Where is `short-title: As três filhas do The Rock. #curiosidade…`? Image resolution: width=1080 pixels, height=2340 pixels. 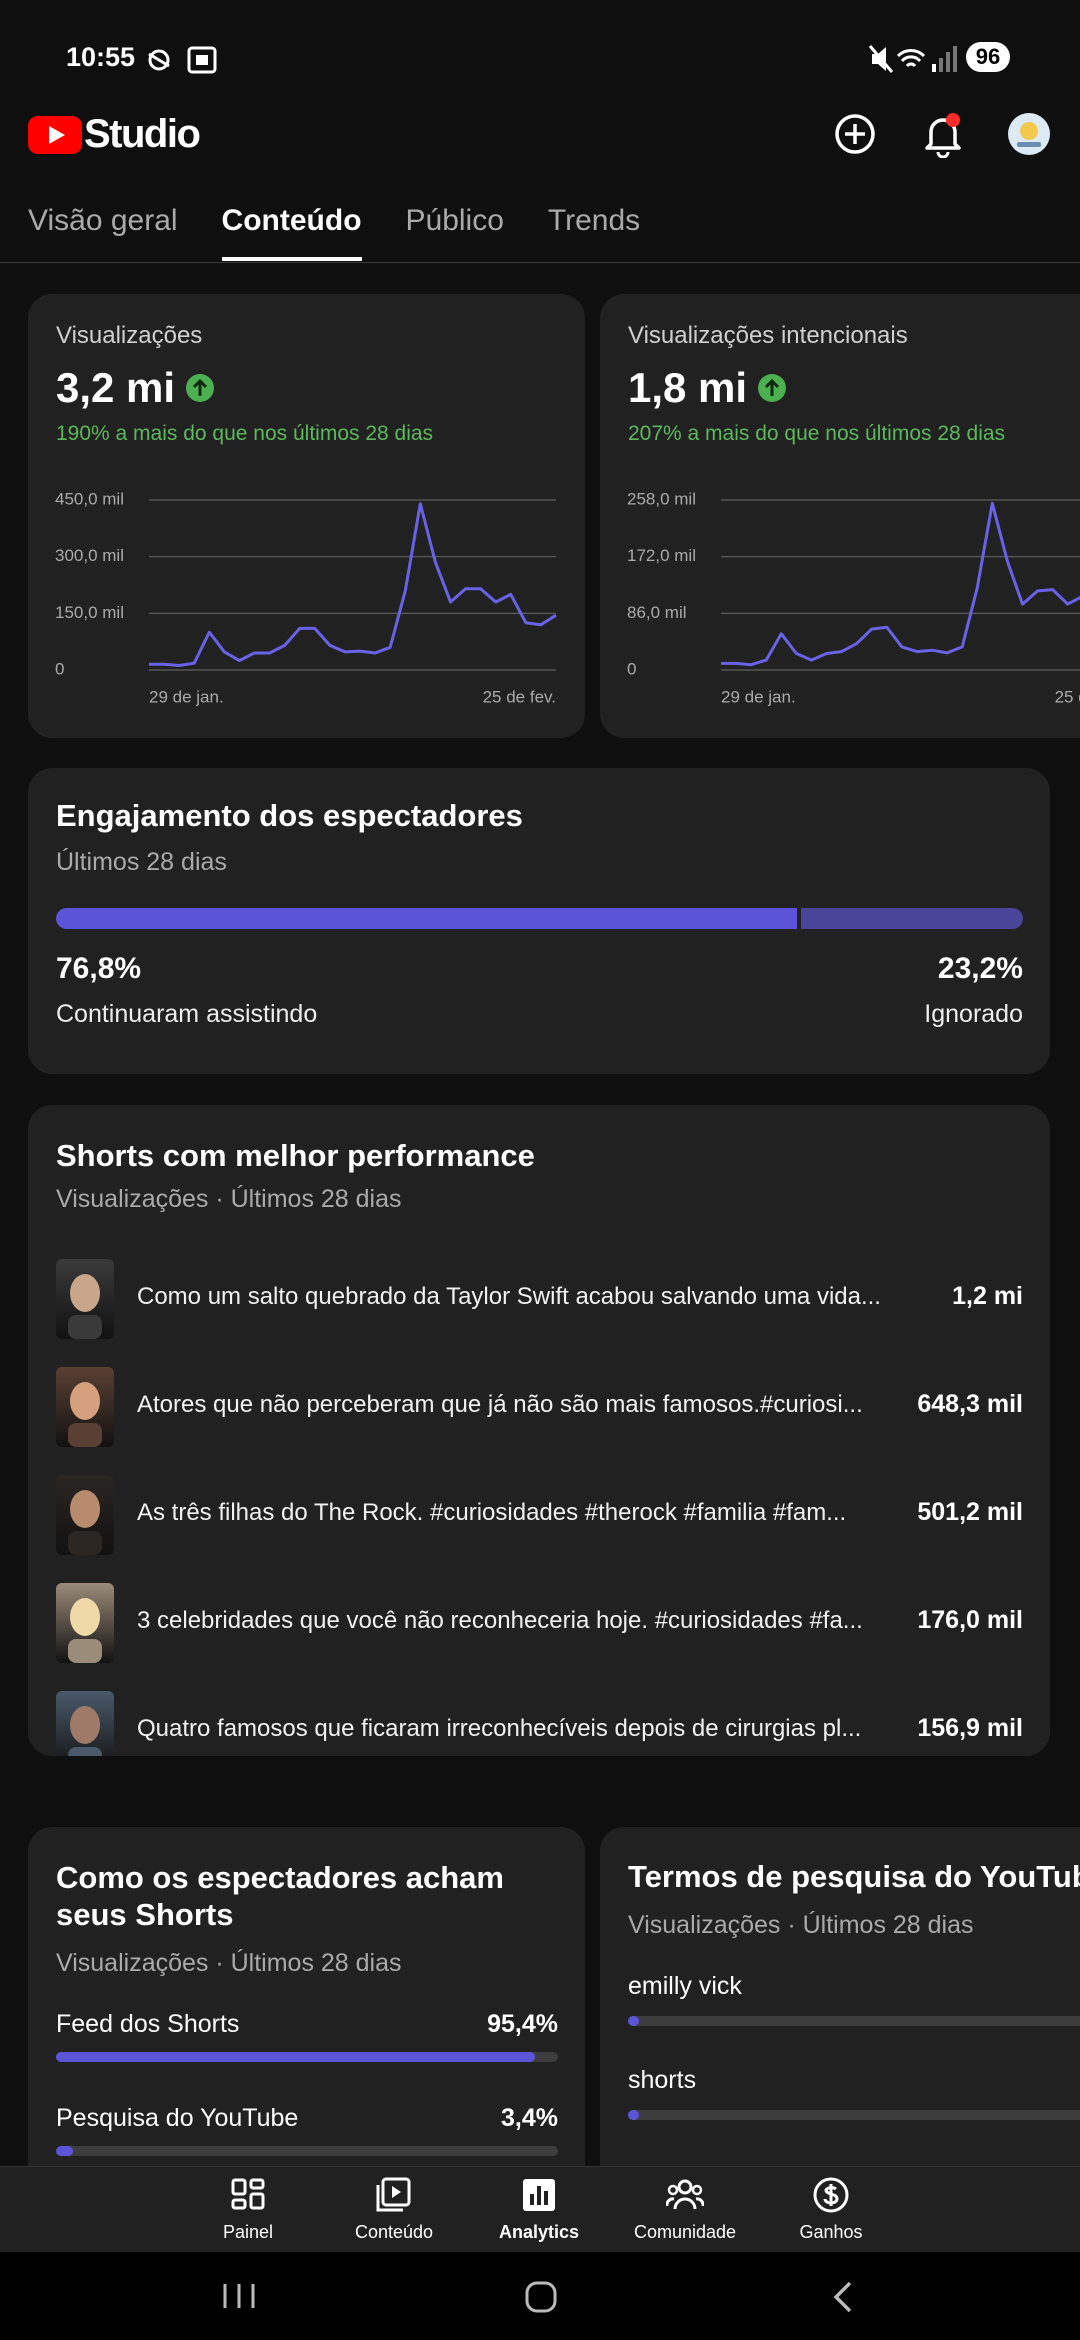
short-title: As três filhas do The Rock. #curiosidade… is located at coordinates (492, 1512).